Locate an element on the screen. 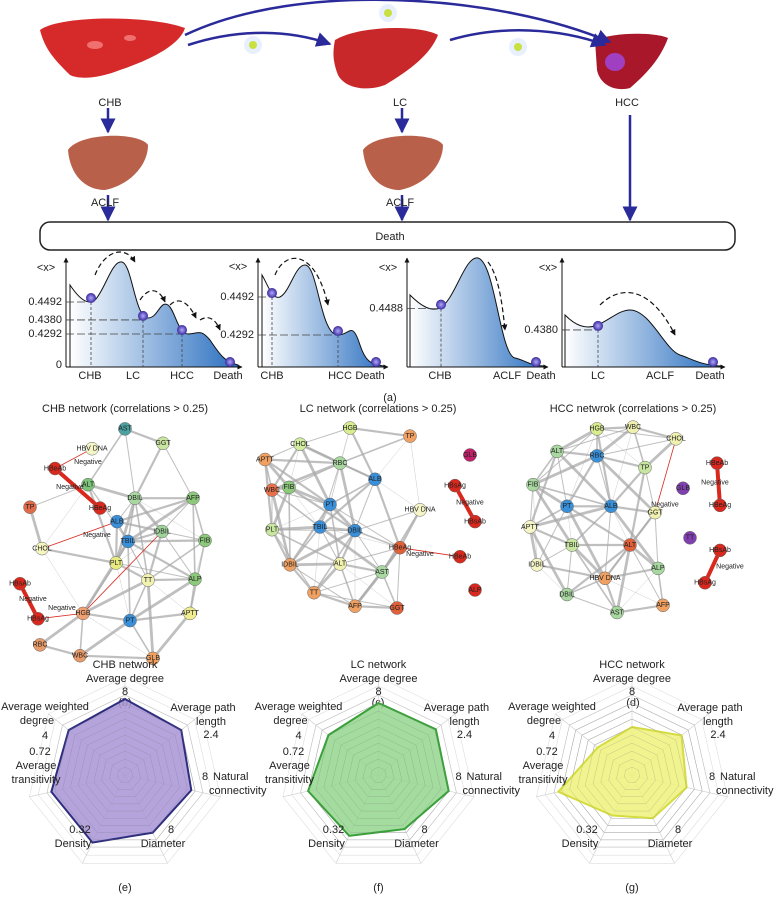  node-label: TBIL is located at coordinates (320, 527).